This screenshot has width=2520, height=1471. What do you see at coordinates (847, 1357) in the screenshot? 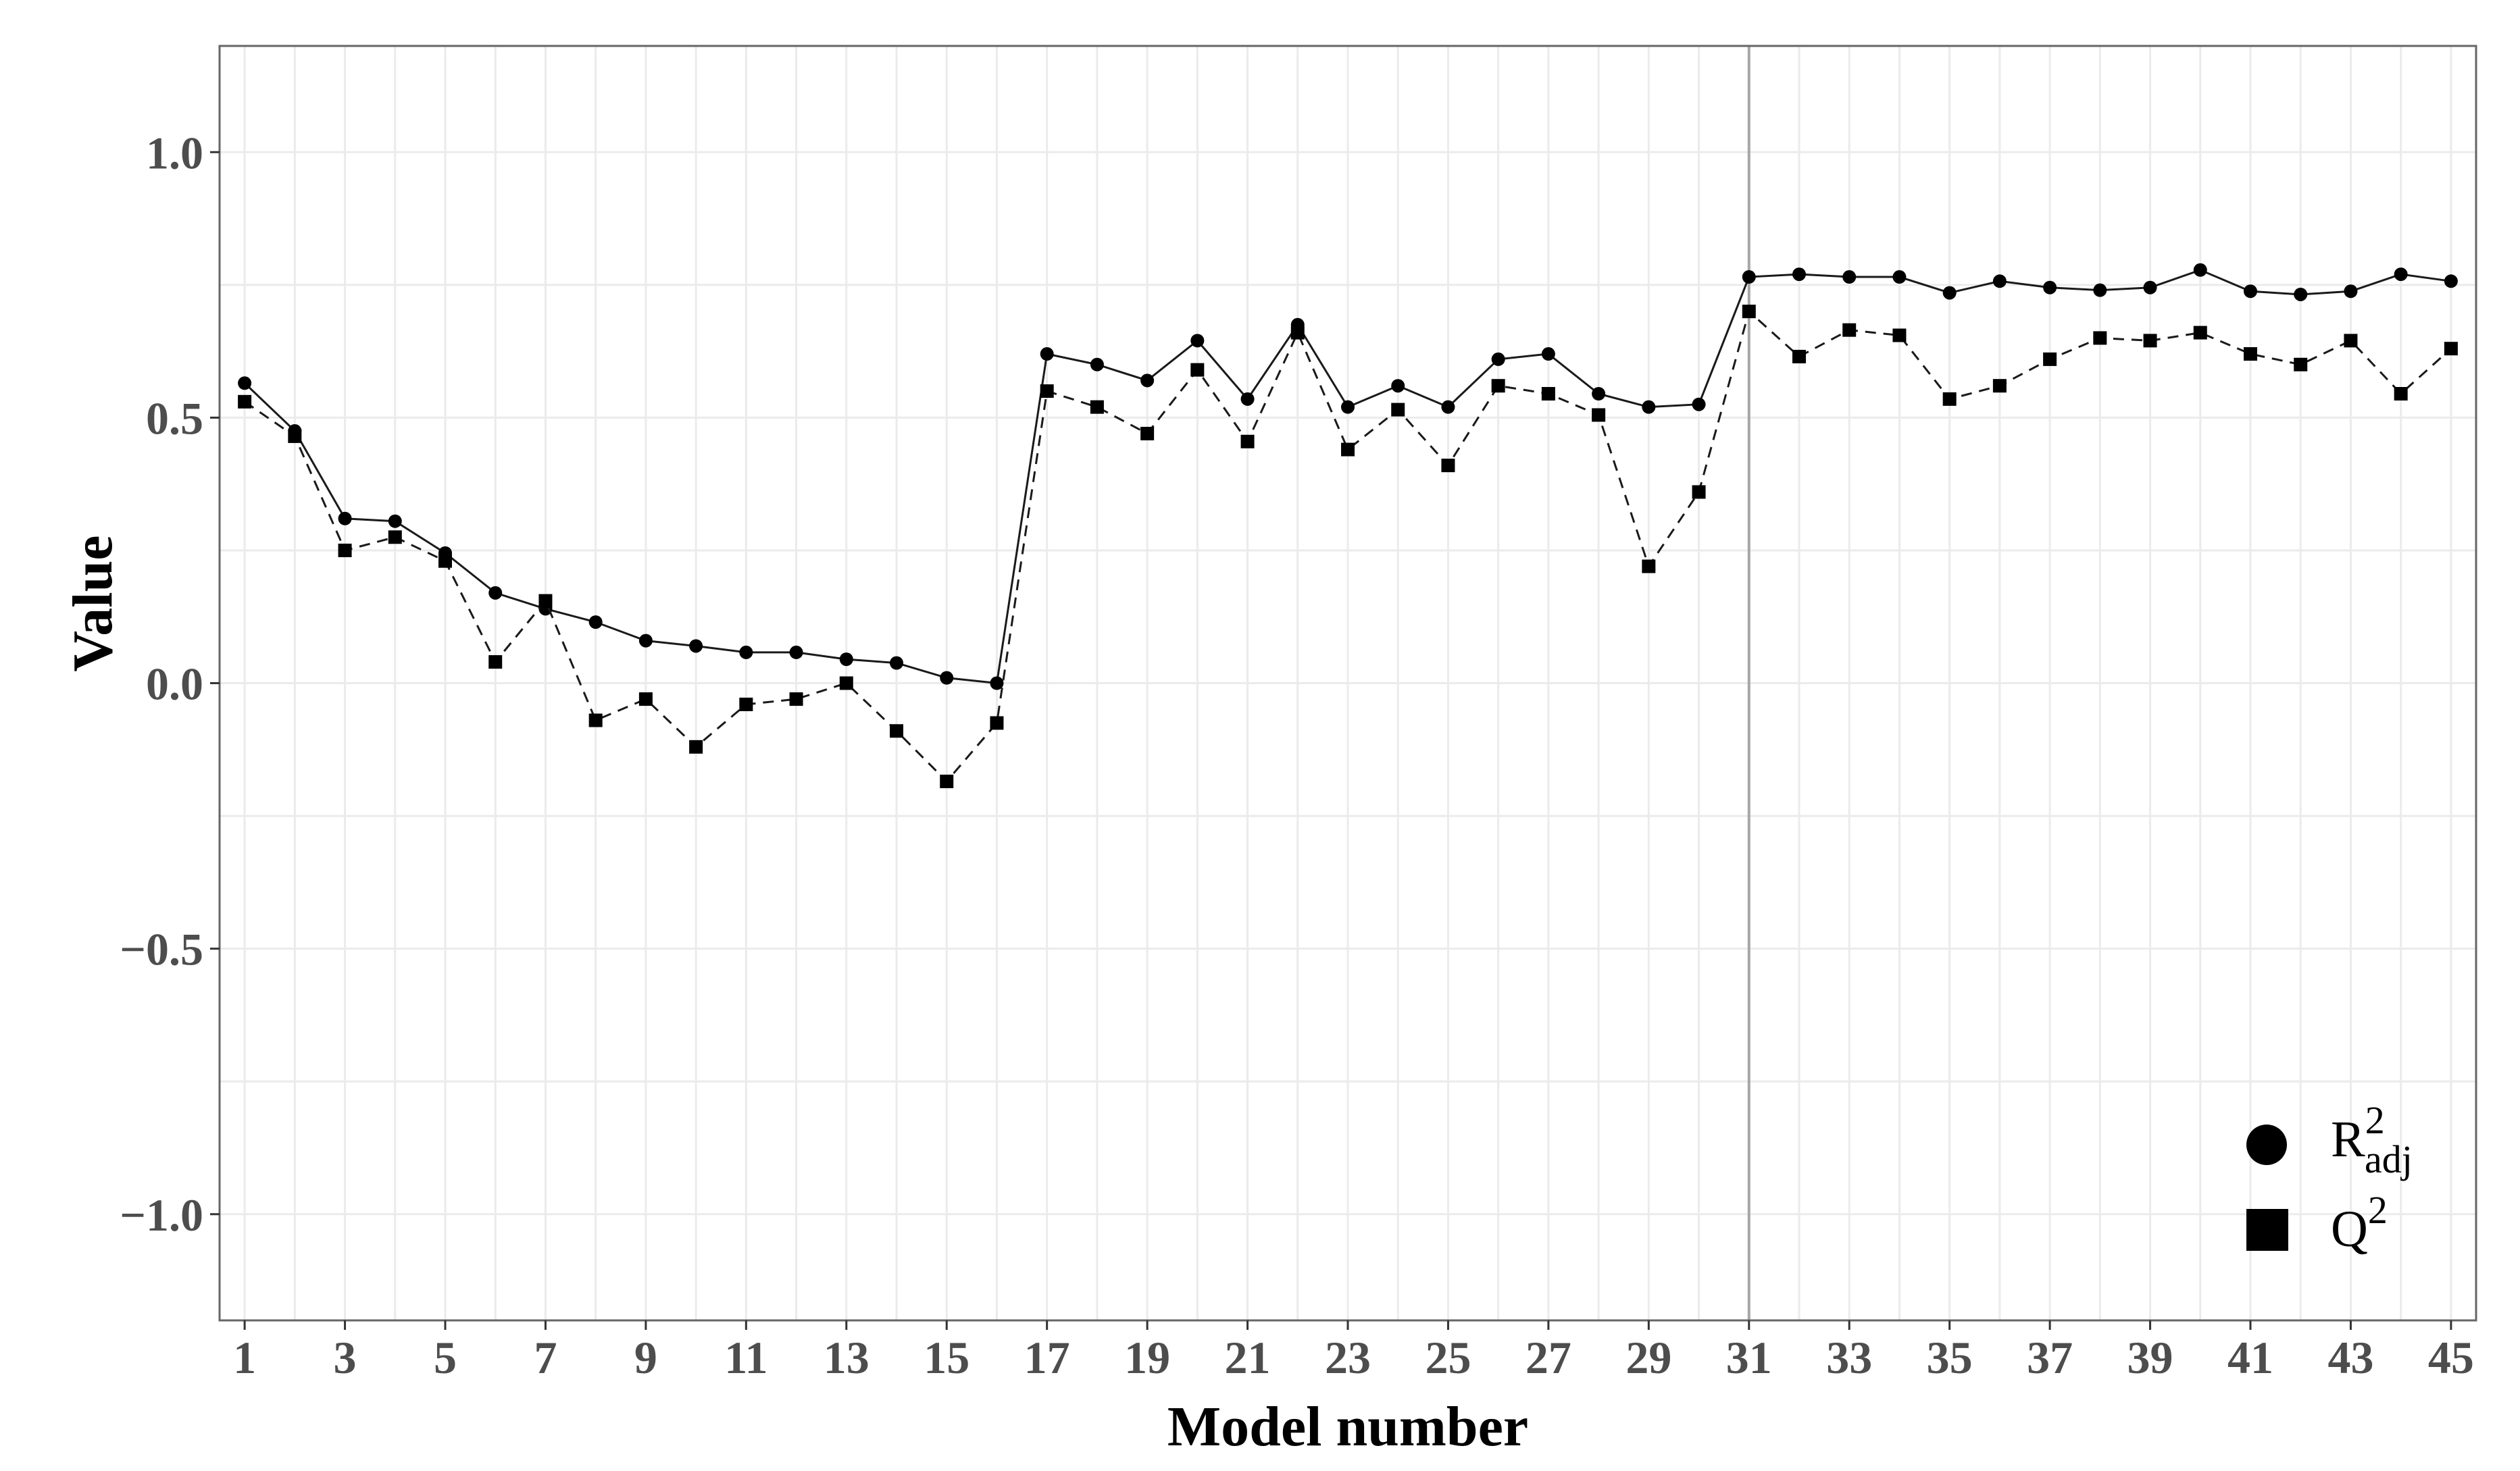
I see `x-tick-label: 13` at bounding box center [847, 1357].